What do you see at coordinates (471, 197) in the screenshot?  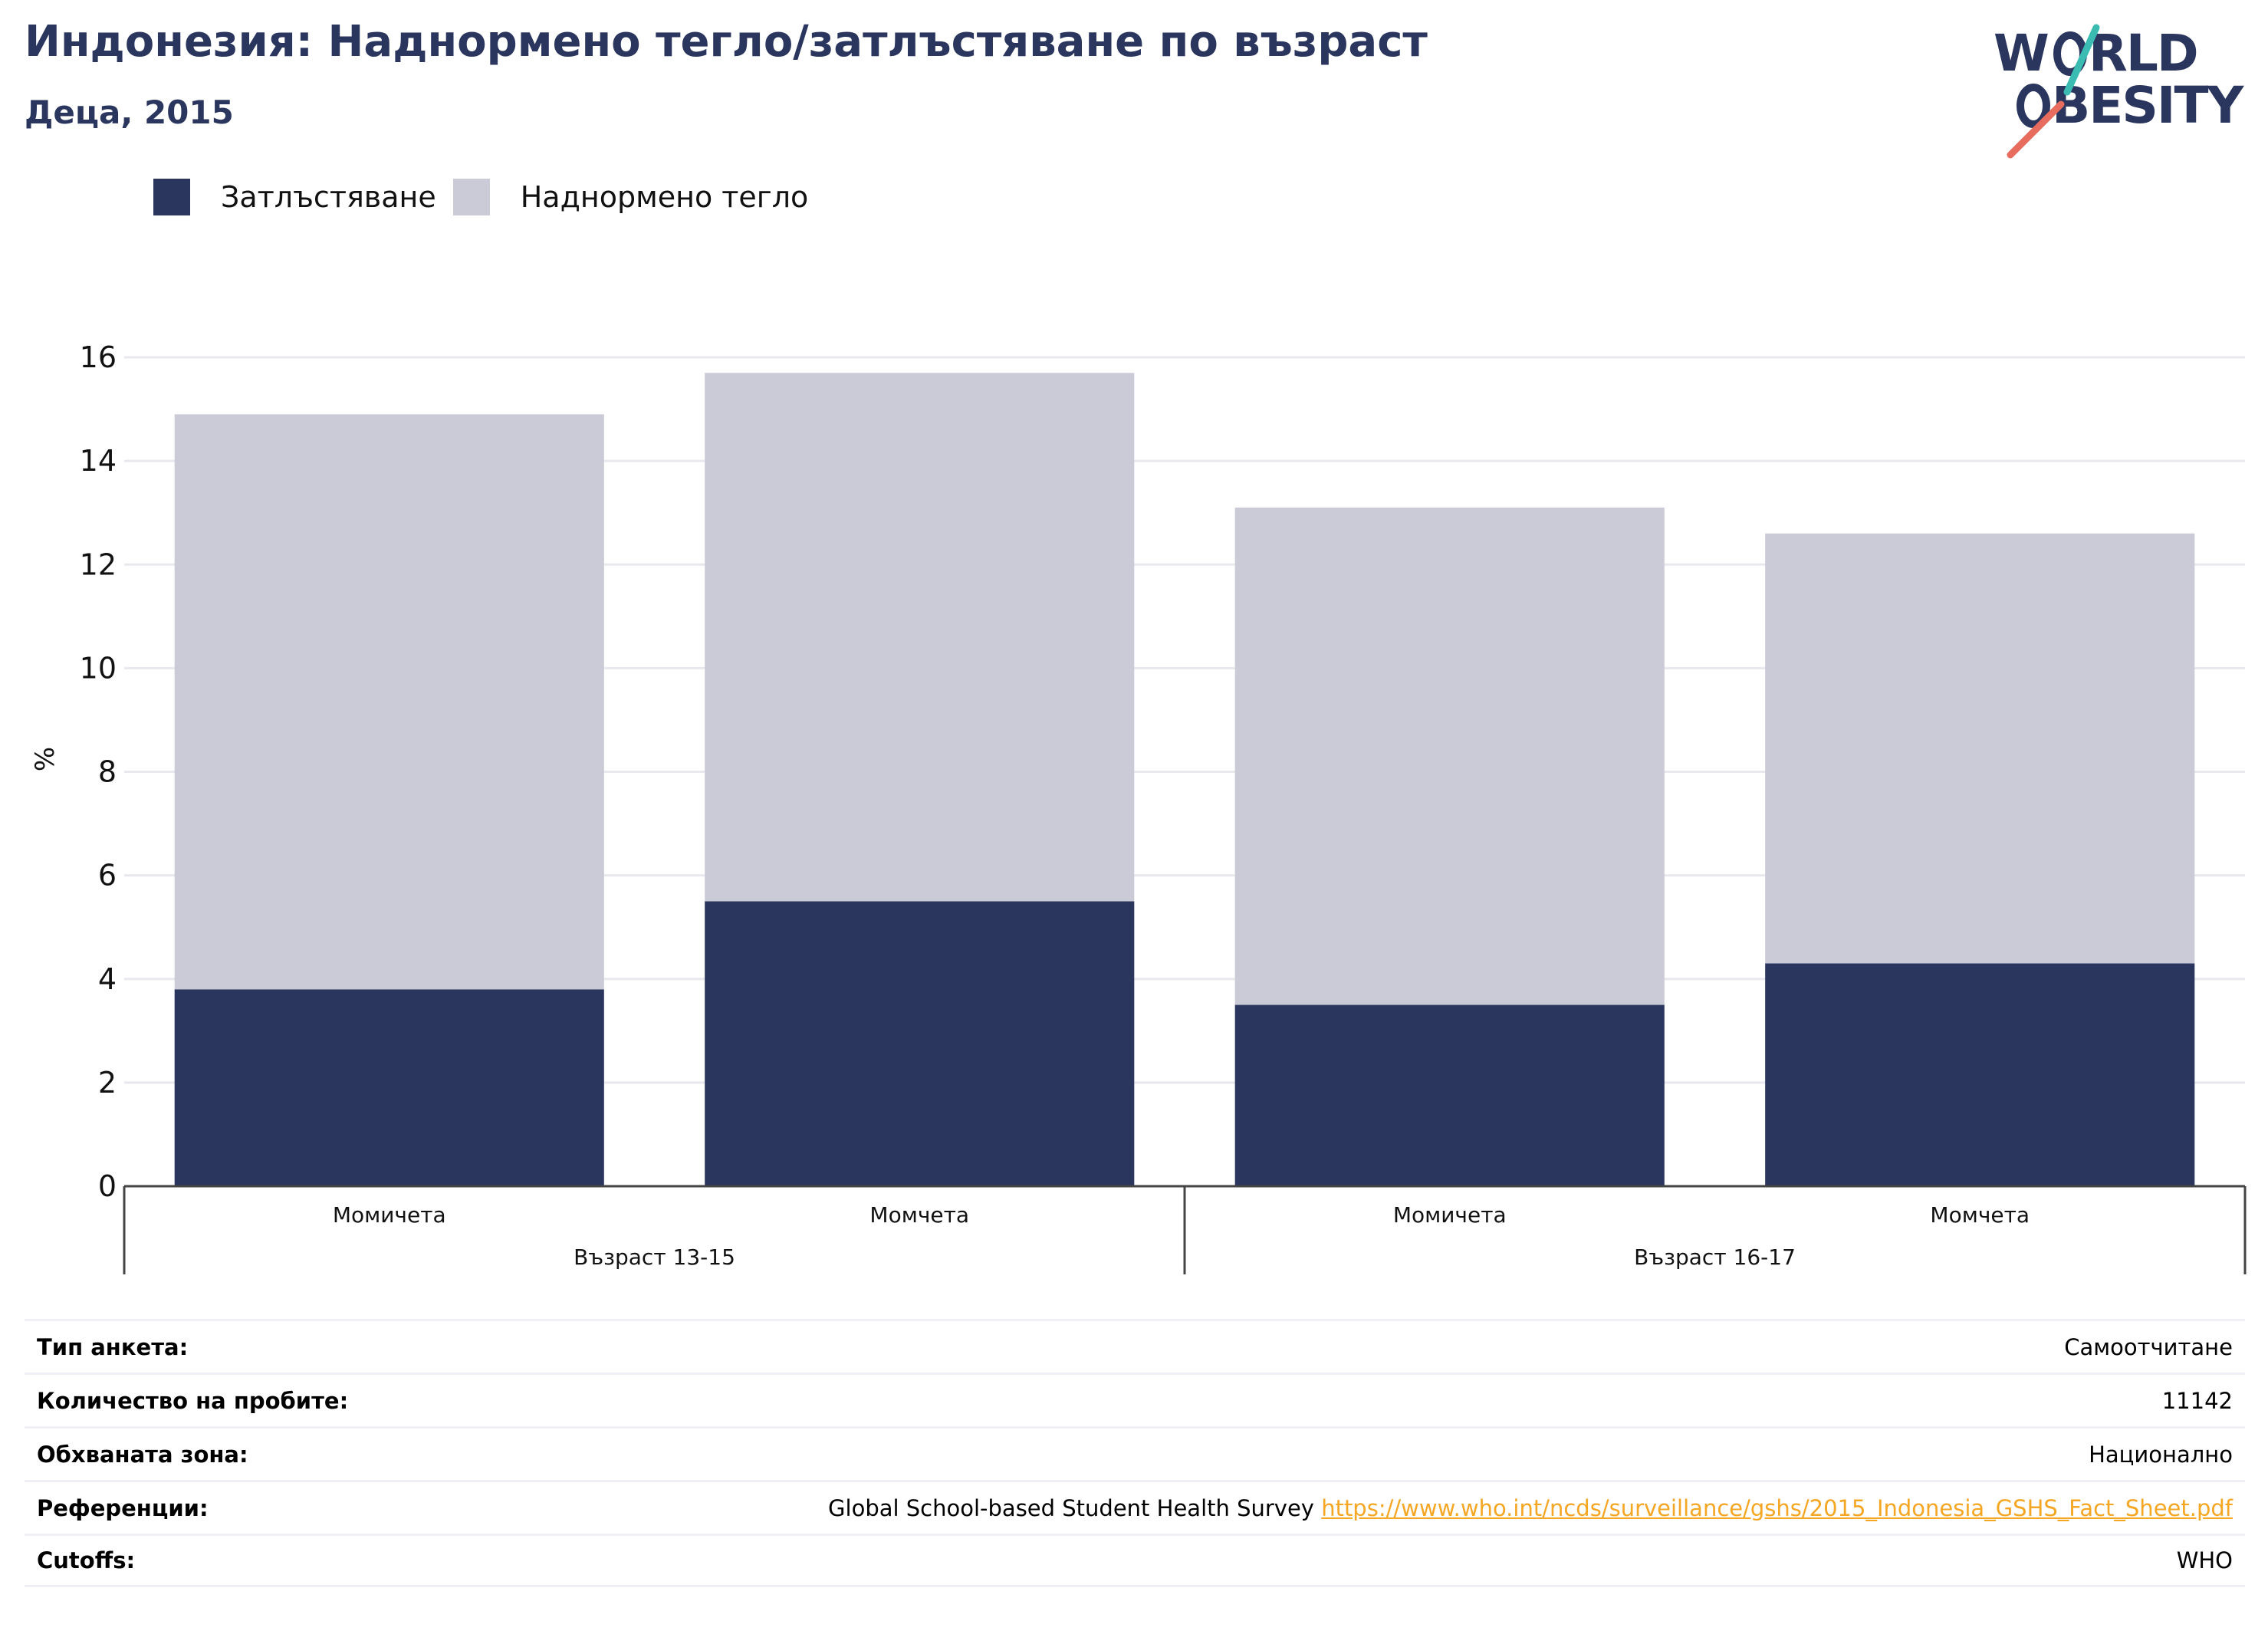 I see `legend-swatch-overweight` at bounding box center [471, 197].